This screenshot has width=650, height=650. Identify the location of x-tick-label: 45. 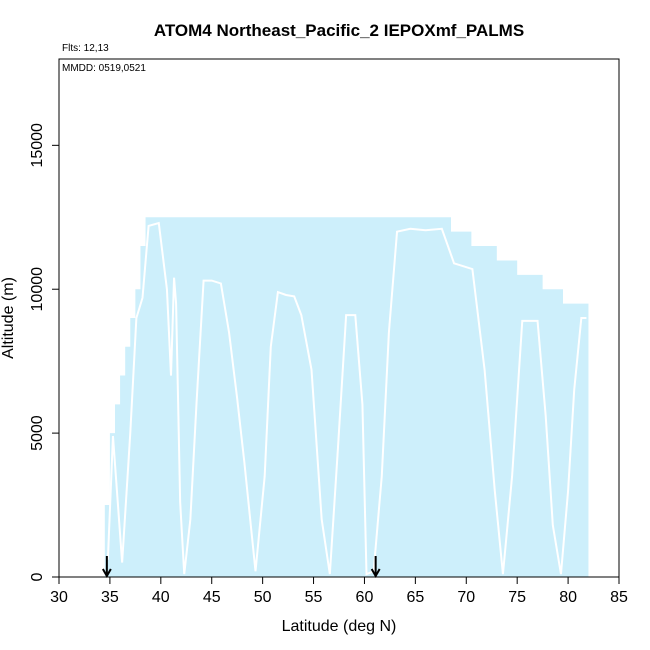
(212, 597).